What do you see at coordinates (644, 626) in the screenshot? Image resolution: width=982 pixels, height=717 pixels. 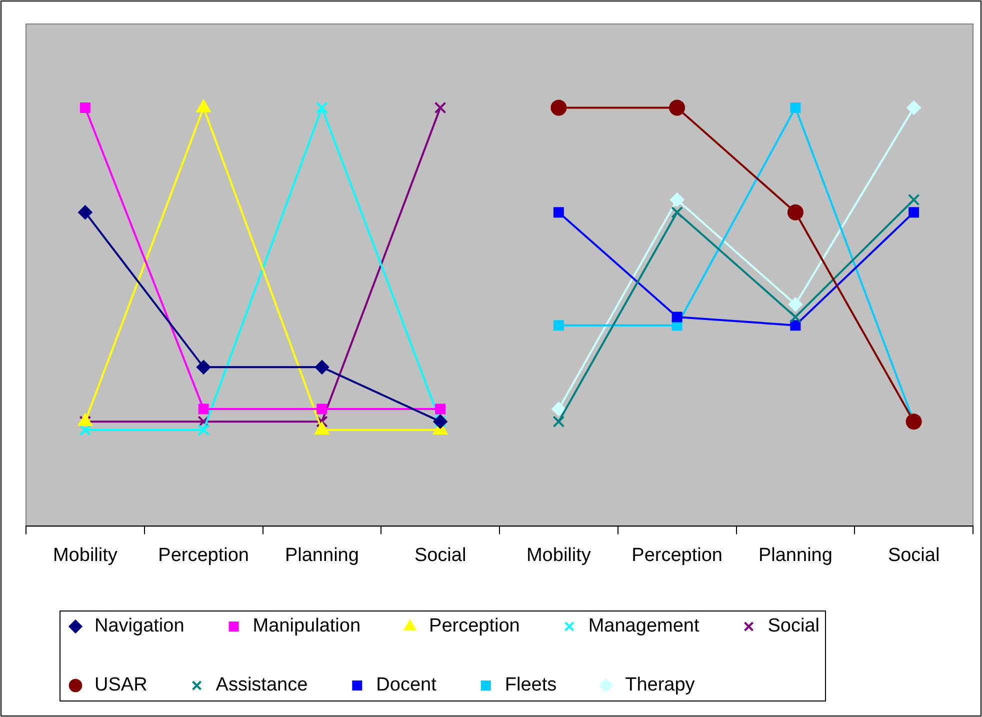 I see `legend-label: Management` at bounding box center [644, 626].